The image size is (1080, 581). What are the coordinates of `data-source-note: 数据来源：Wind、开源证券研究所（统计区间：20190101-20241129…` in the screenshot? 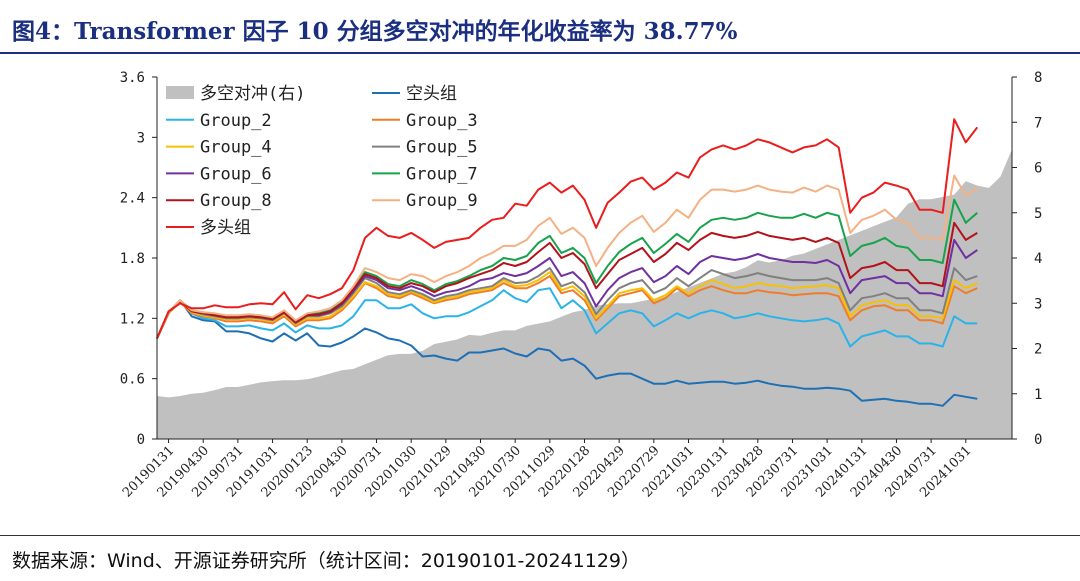 It's located at (326, 561).